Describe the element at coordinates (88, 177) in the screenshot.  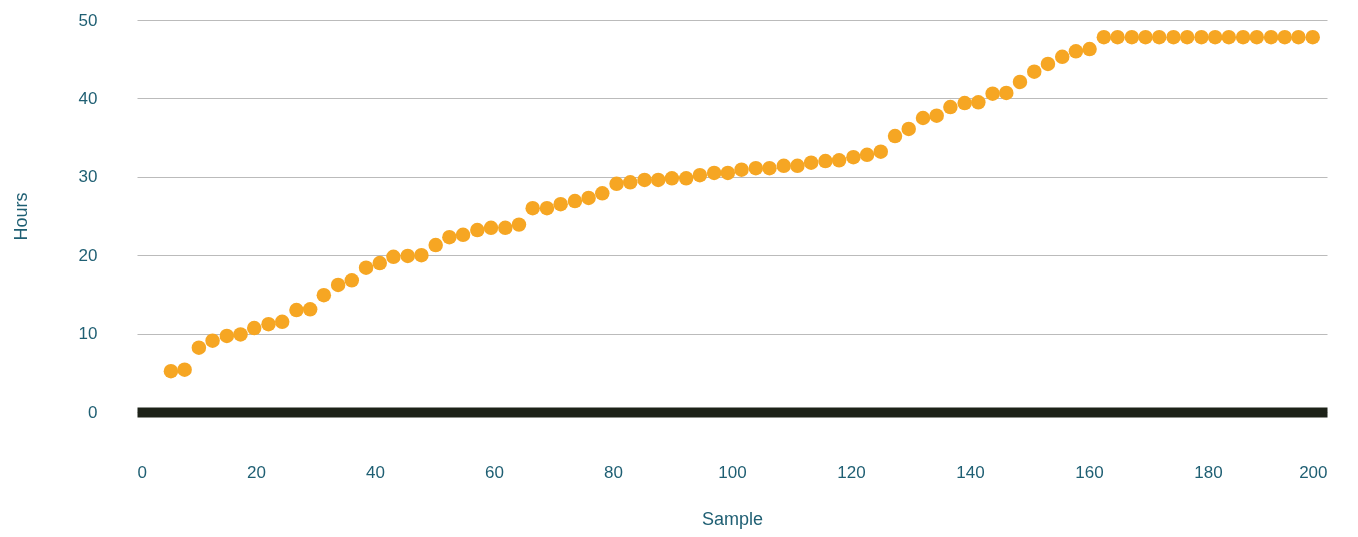
I see `y-tick-label: 30` at that location.